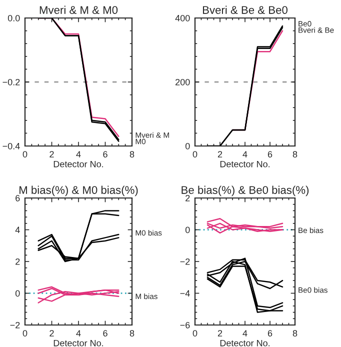 The height and width of the screenshot is (347, 341). What do you see at coordinates (185, 325) in the screenshot?
I see `y-tick-label: −6` at bounding box center [185, 325].